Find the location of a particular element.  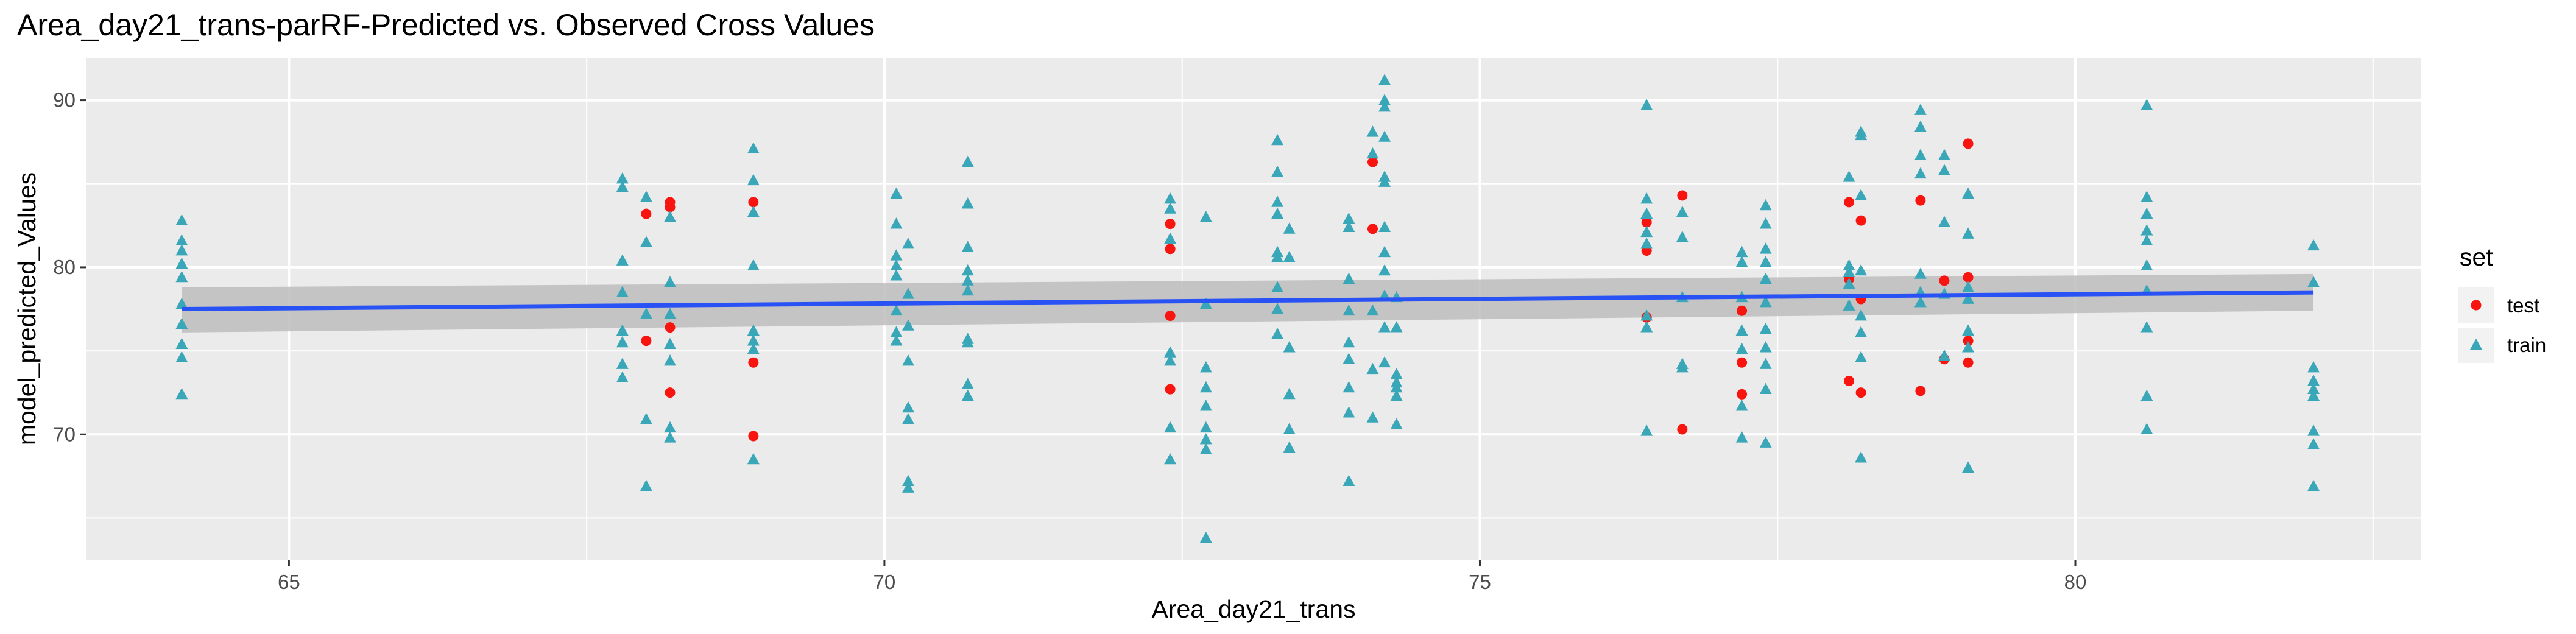

y-tick-label: 70 is located at coordinates (64, 434).